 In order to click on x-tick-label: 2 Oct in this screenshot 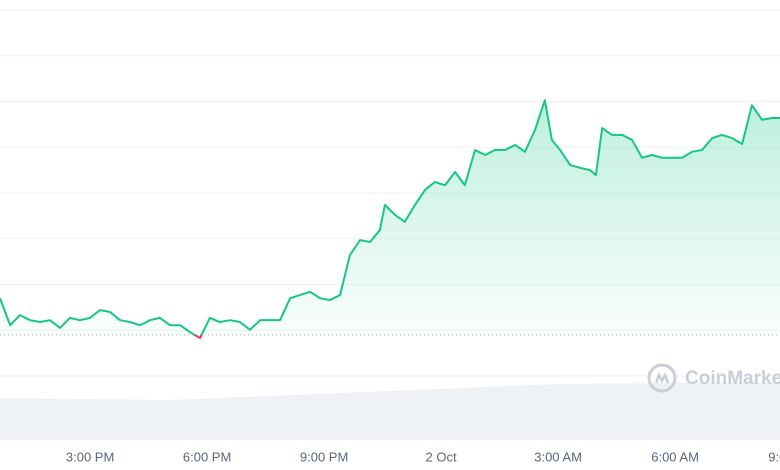, I will do `click(441, 456)`.